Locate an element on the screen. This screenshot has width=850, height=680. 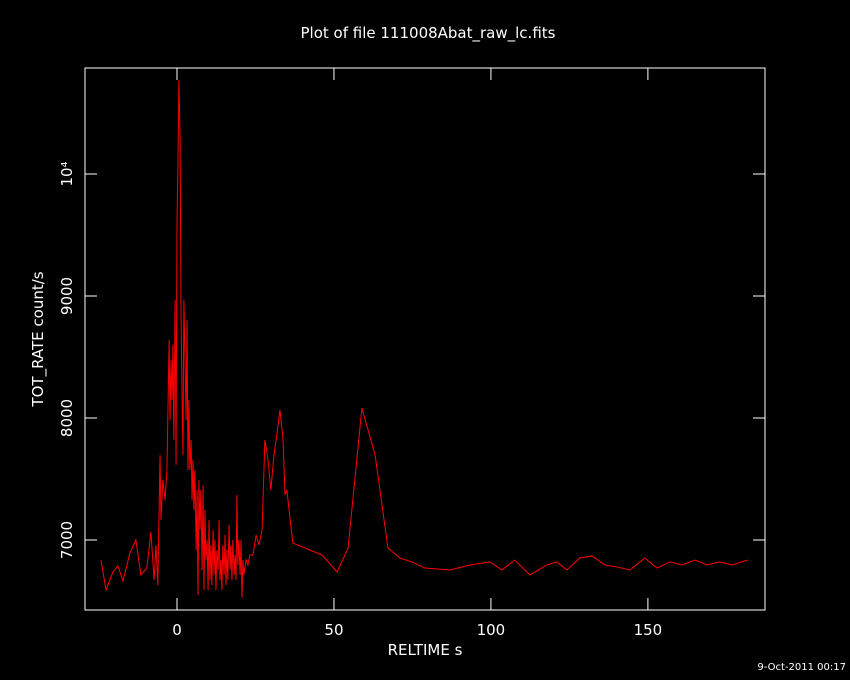
x-tick-label: 100 is located at coordinates (491, 630).